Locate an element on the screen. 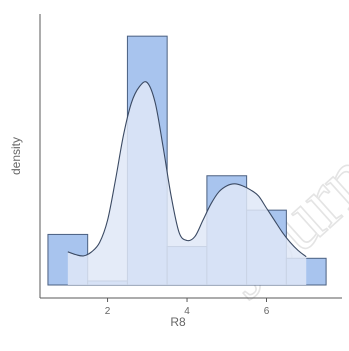  x-ticks: 2 4 6 is located at coordinates (187, 307).